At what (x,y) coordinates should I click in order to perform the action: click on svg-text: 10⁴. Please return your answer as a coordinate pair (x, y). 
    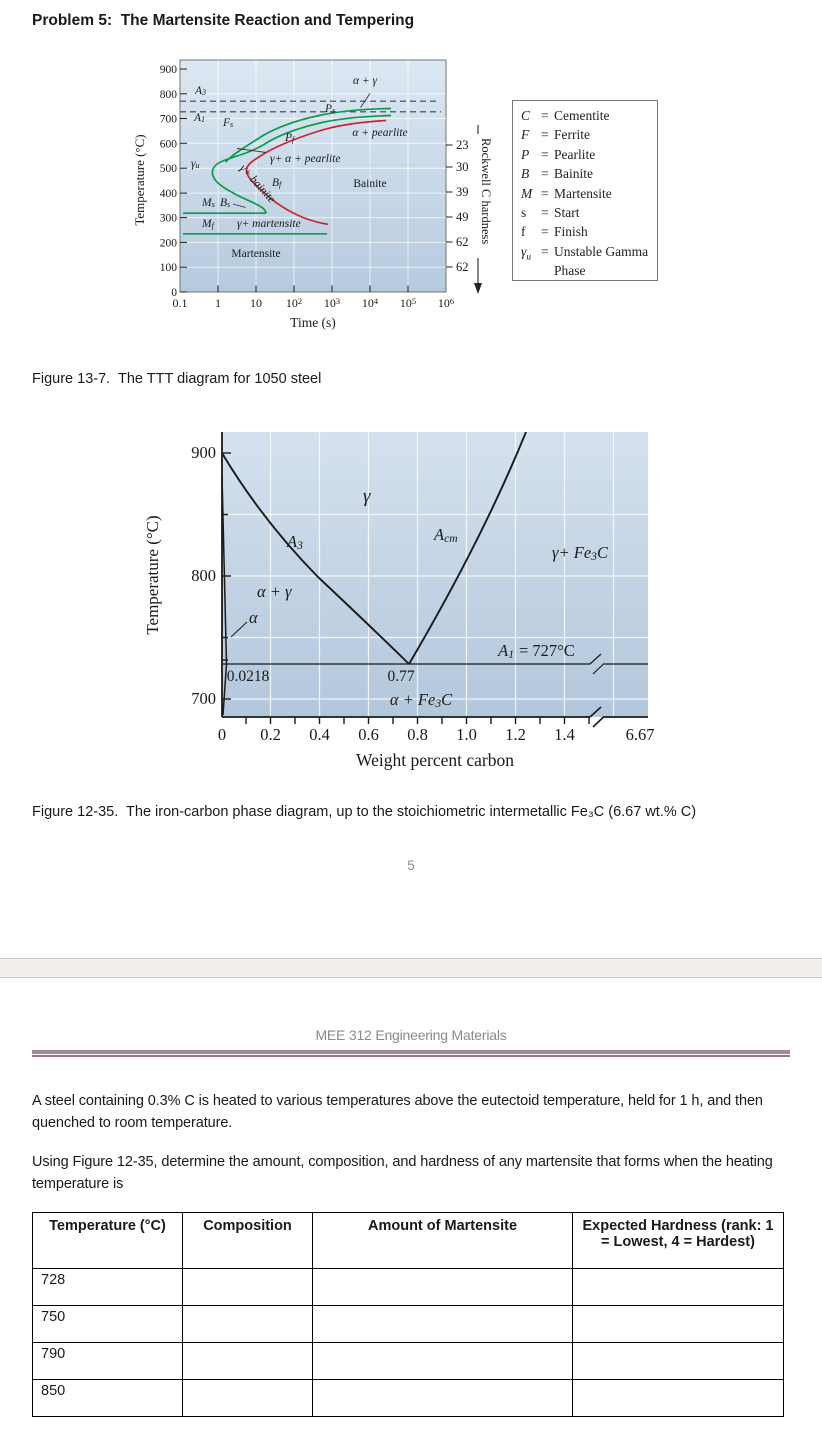
    Looking at the image, I should click on (370, 303).